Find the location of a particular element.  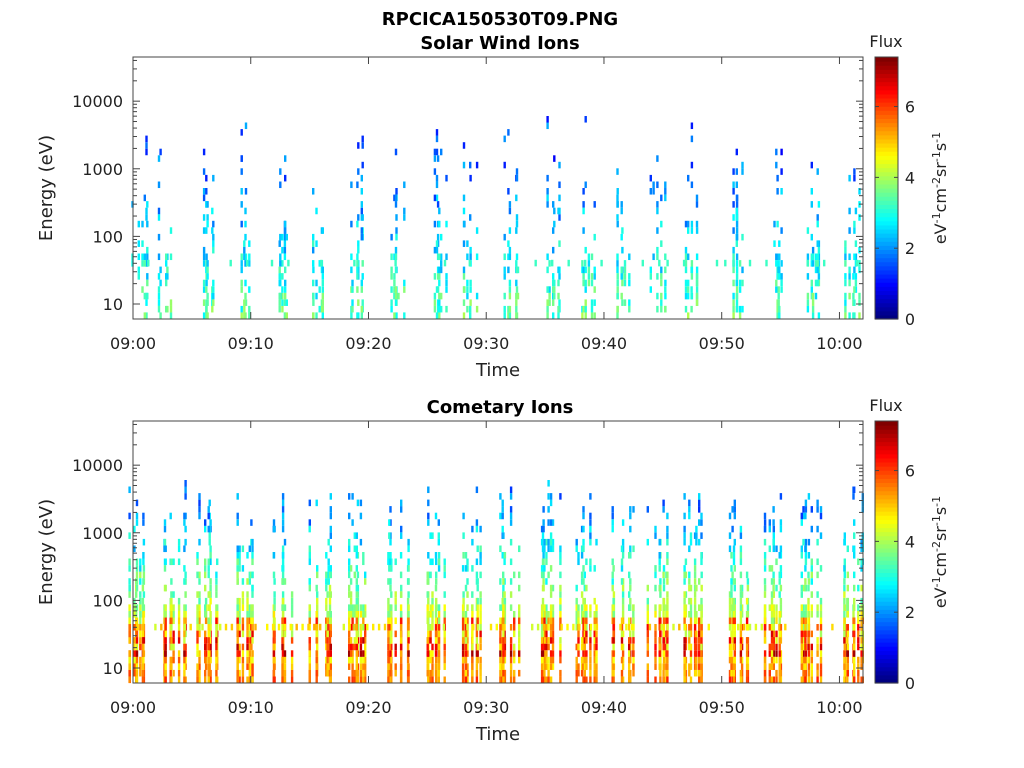

colorbar-tick-label: 2 is located at coordinates (910, 248).